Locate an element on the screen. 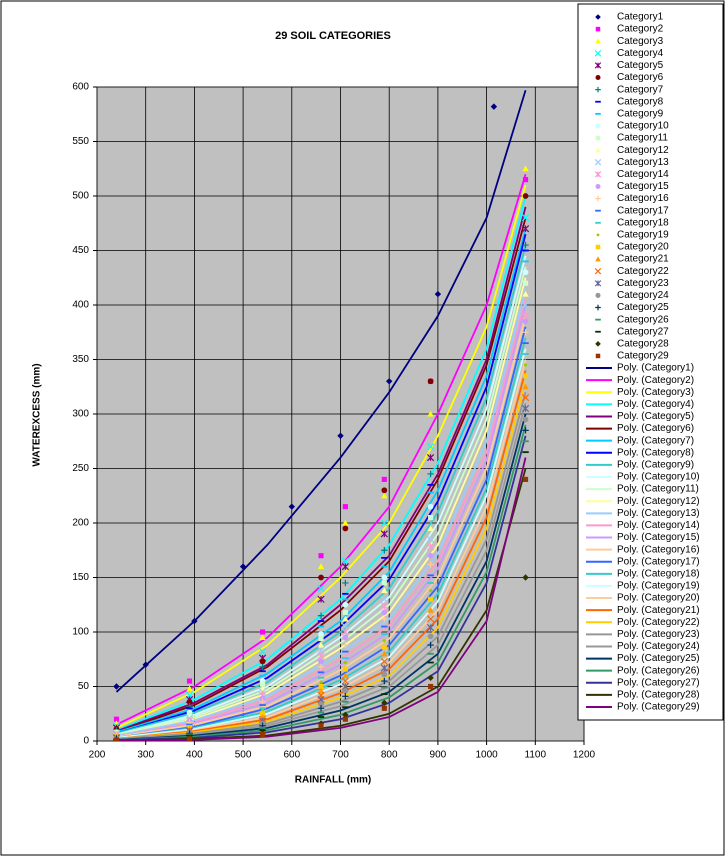  legend-label: Category19 is located at coordinates (643, 235).